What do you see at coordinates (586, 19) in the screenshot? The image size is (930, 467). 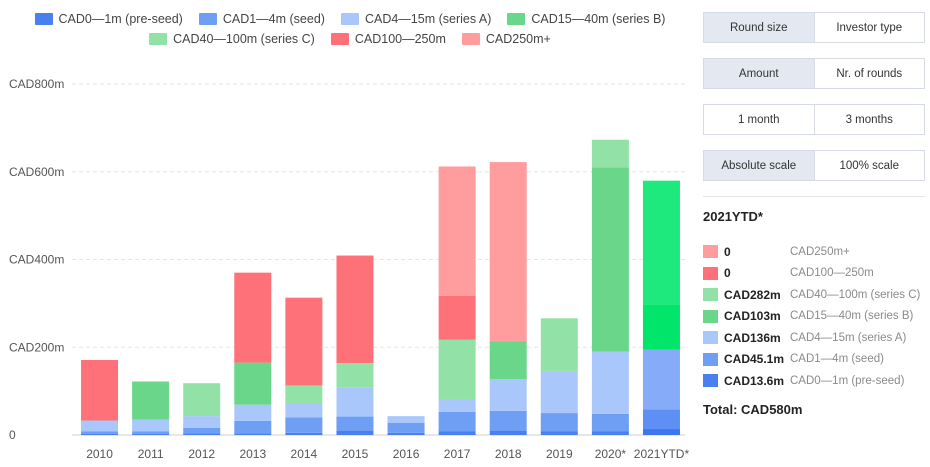 I see `legend-item-series-b: CAD15—40m (series B)` at bounding box center [586, 19].